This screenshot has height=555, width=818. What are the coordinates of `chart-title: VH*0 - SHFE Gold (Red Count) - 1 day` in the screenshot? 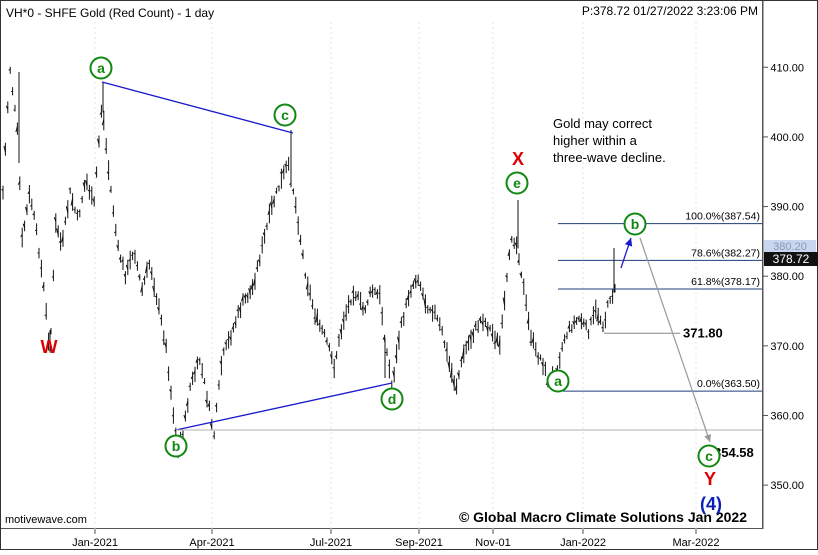 It's located at (110, 13).